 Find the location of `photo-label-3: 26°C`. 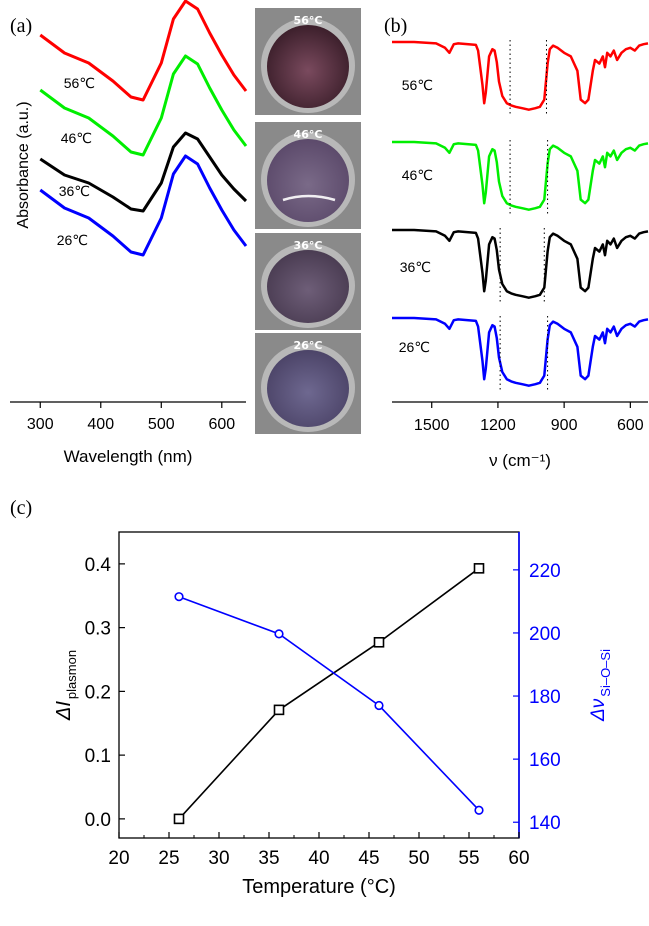

photo-label-3: 26°C is located at coordinates (308, 345).